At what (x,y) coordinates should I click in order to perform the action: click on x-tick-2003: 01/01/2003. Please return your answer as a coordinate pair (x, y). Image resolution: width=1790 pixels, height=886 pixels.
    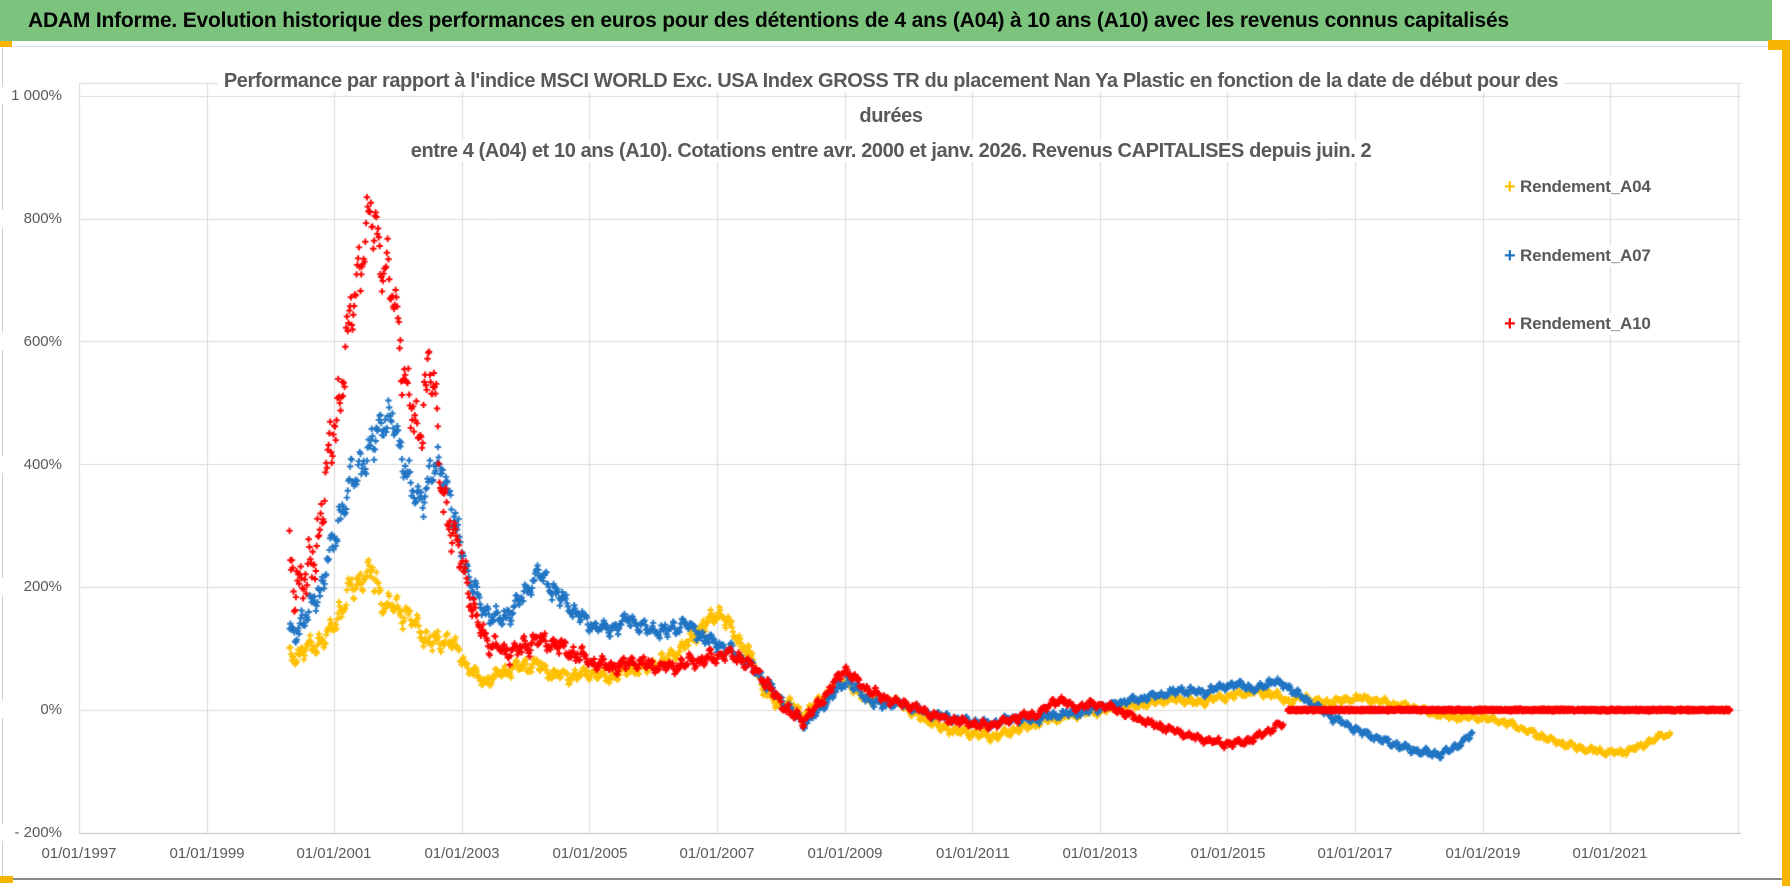
    Looking at the image, I should click on (462, 853).